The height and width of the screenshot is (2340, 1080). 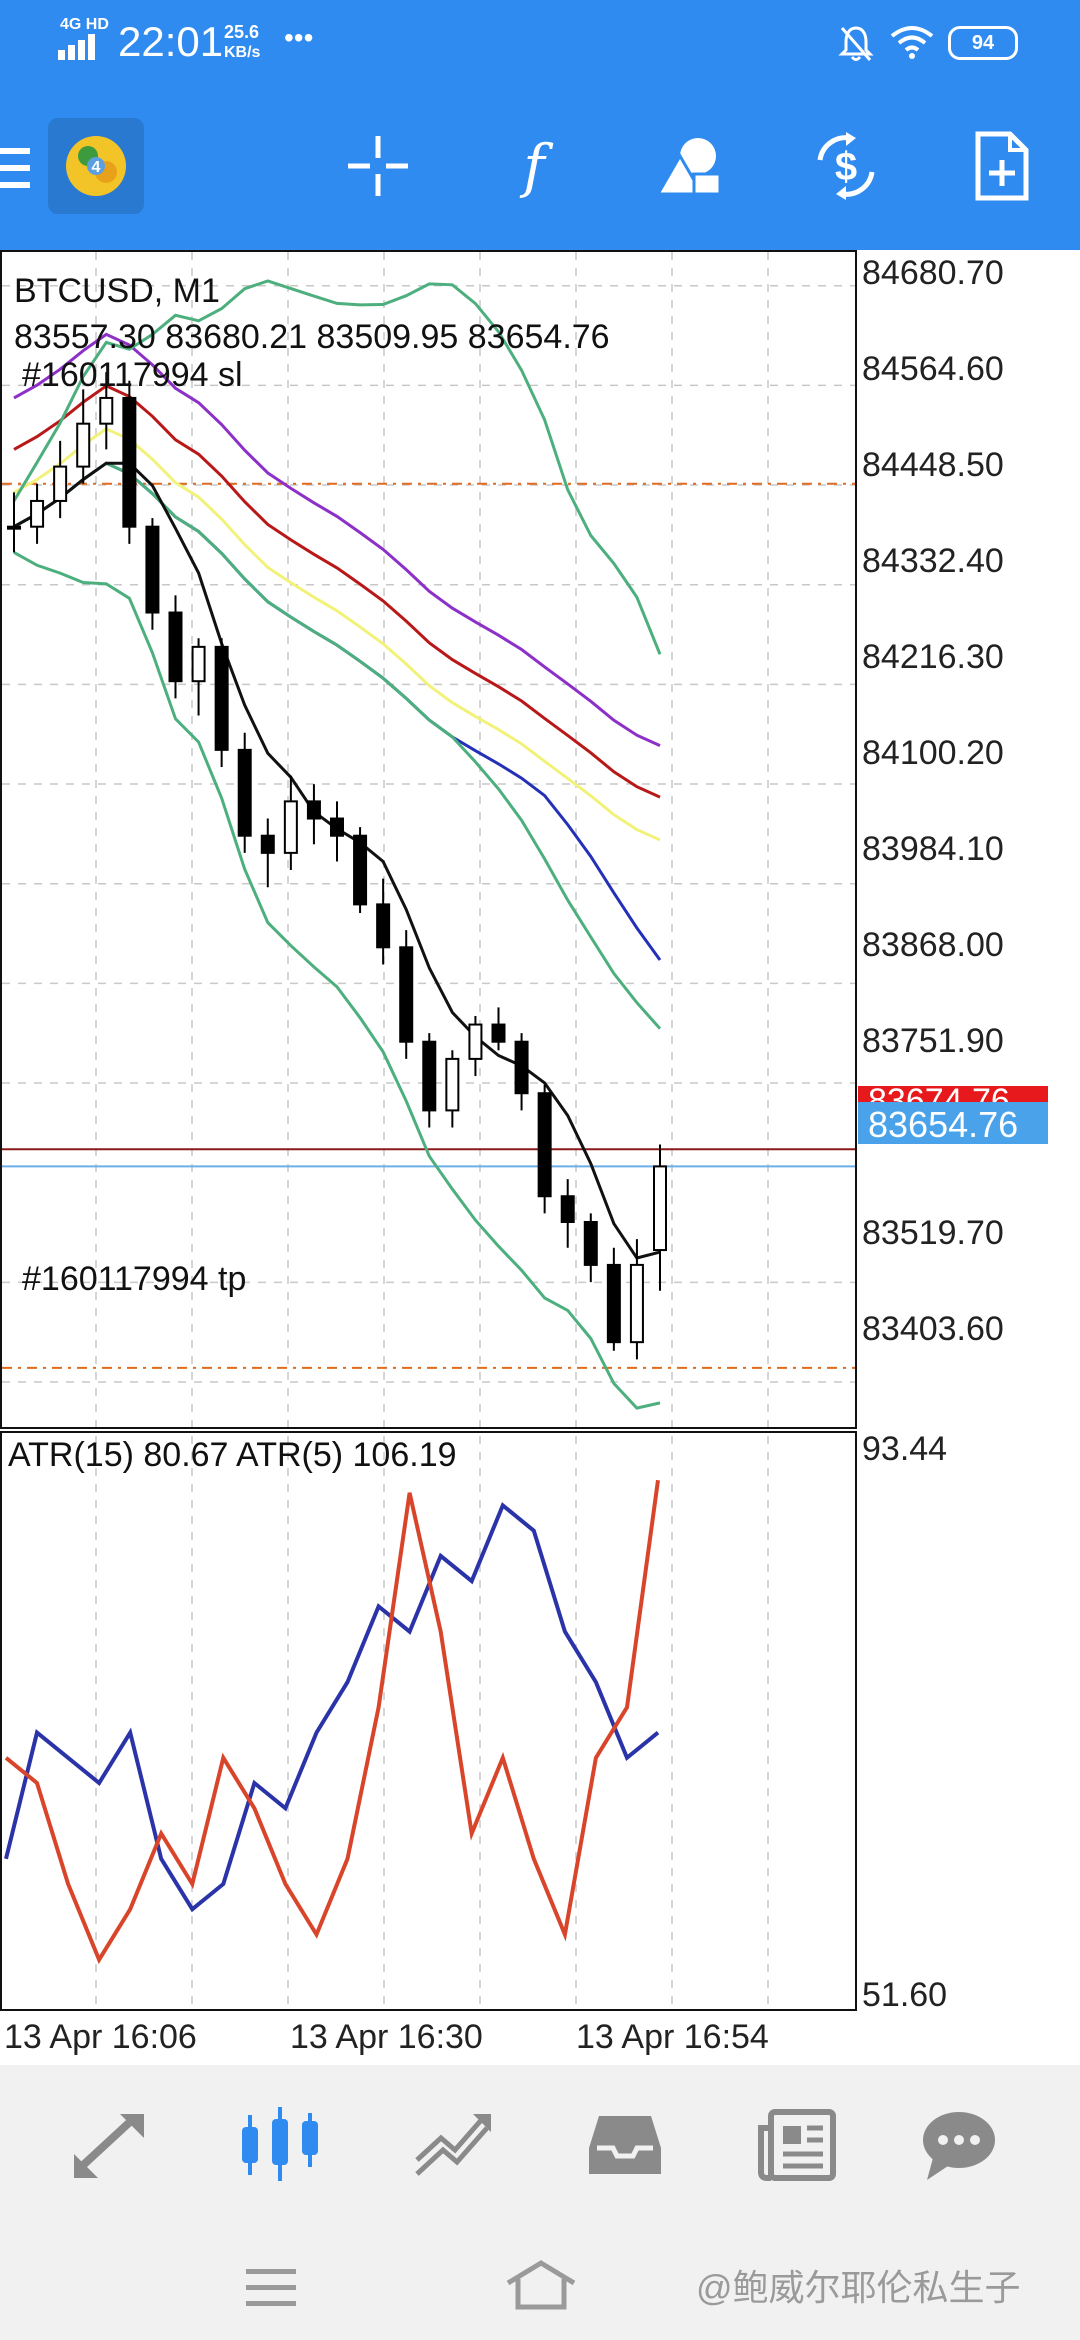 What do you see at coordinates (933, 945) in the screenshot?
I see `price-tick: 83868.00` at bounding box center [933, 945].